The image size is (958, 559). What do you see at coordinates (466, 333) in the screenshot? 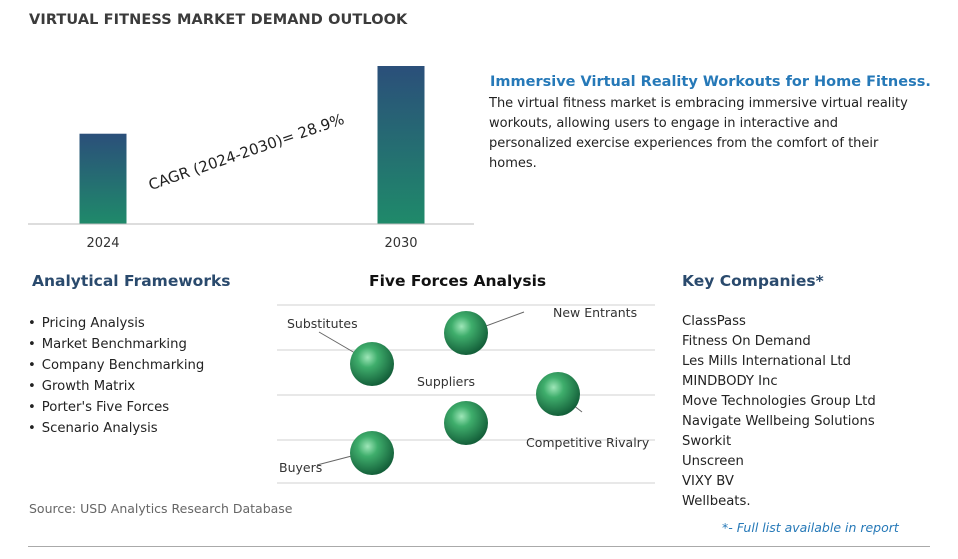
I see `sphere-new-entrants` at bounding box center [466, 333].